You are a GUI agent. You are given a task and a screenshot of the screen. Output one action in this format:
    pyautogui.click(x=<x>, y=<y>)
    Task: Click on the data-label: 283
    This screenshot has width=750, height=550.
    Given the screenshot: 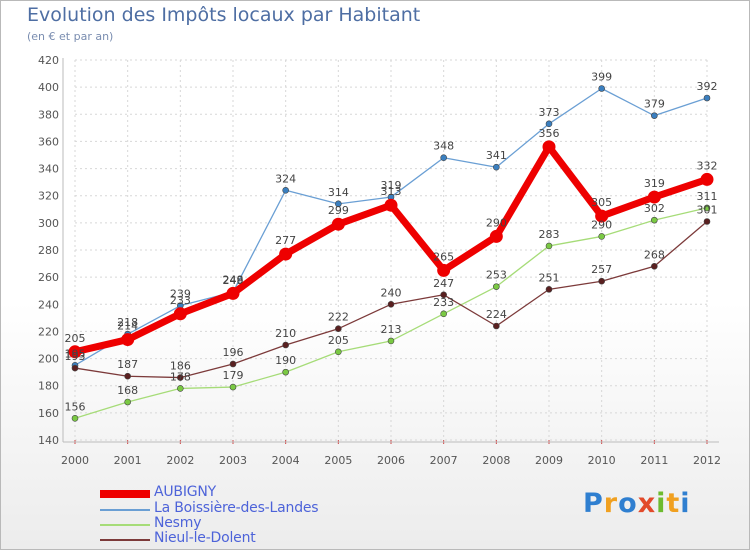 What is the action you would take?
    pyautogui.click(x=549, y=234)
    